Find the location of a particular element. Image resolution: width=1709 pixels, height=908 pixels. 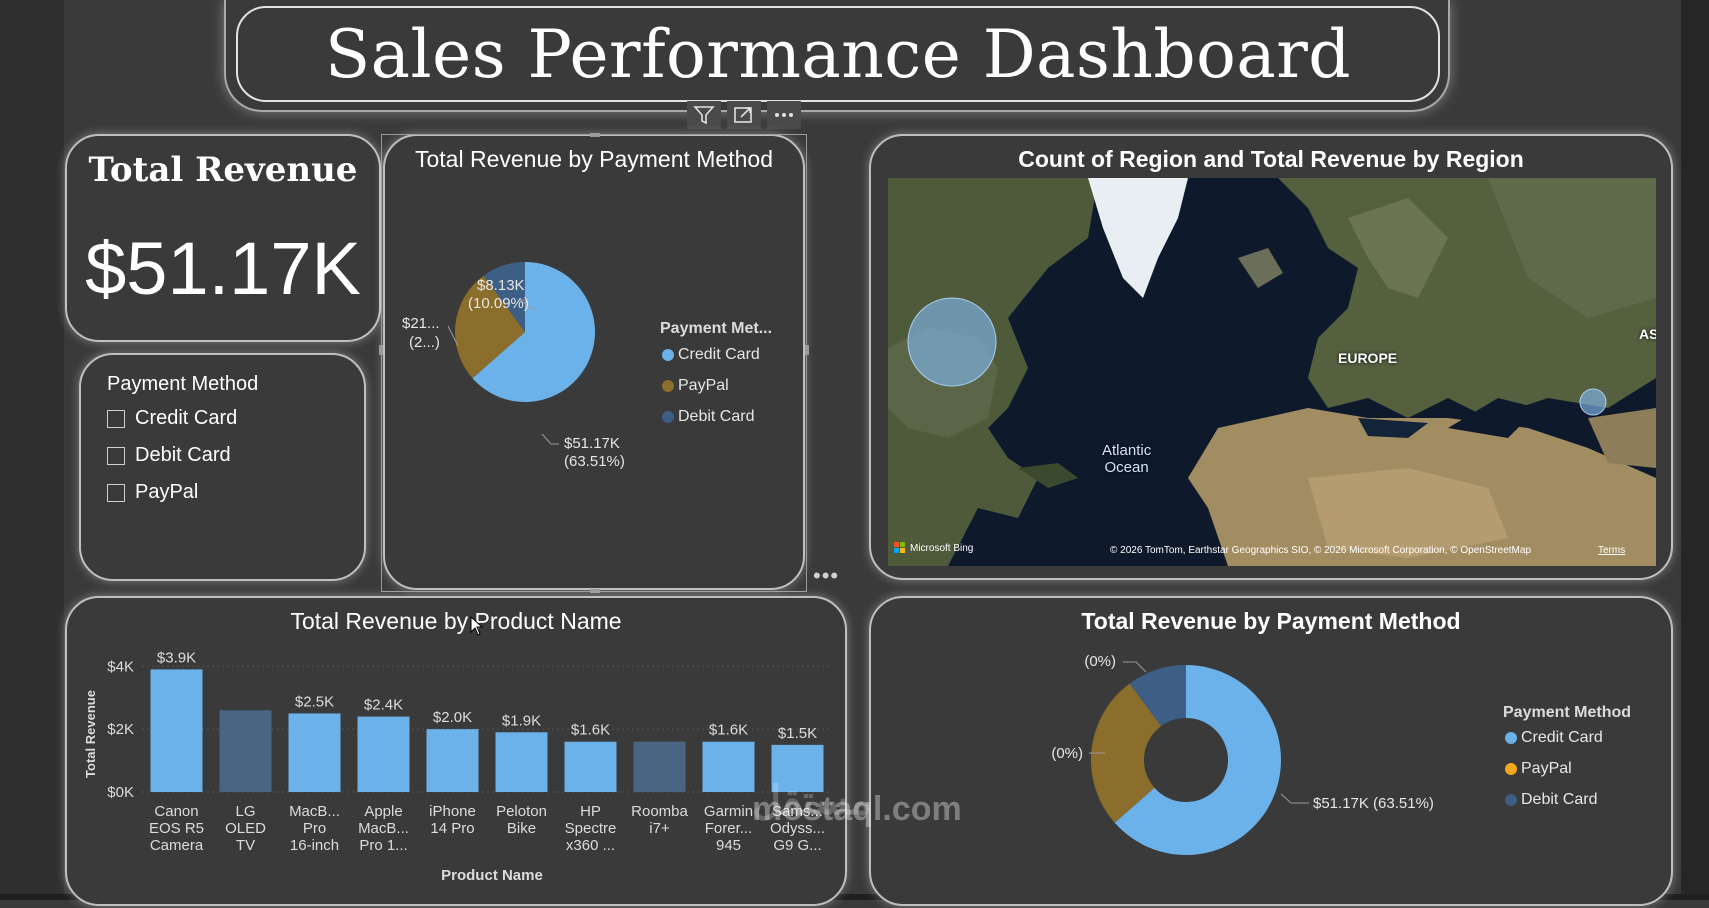

resize-handle is located at coordinates (807, 350).